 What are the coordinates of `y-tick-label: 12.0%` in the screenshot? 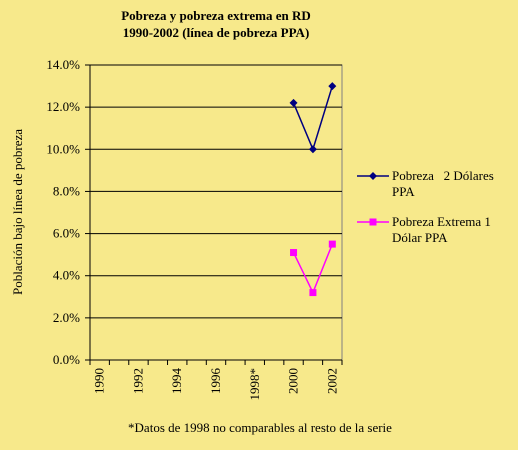 It's located at (63, 106).